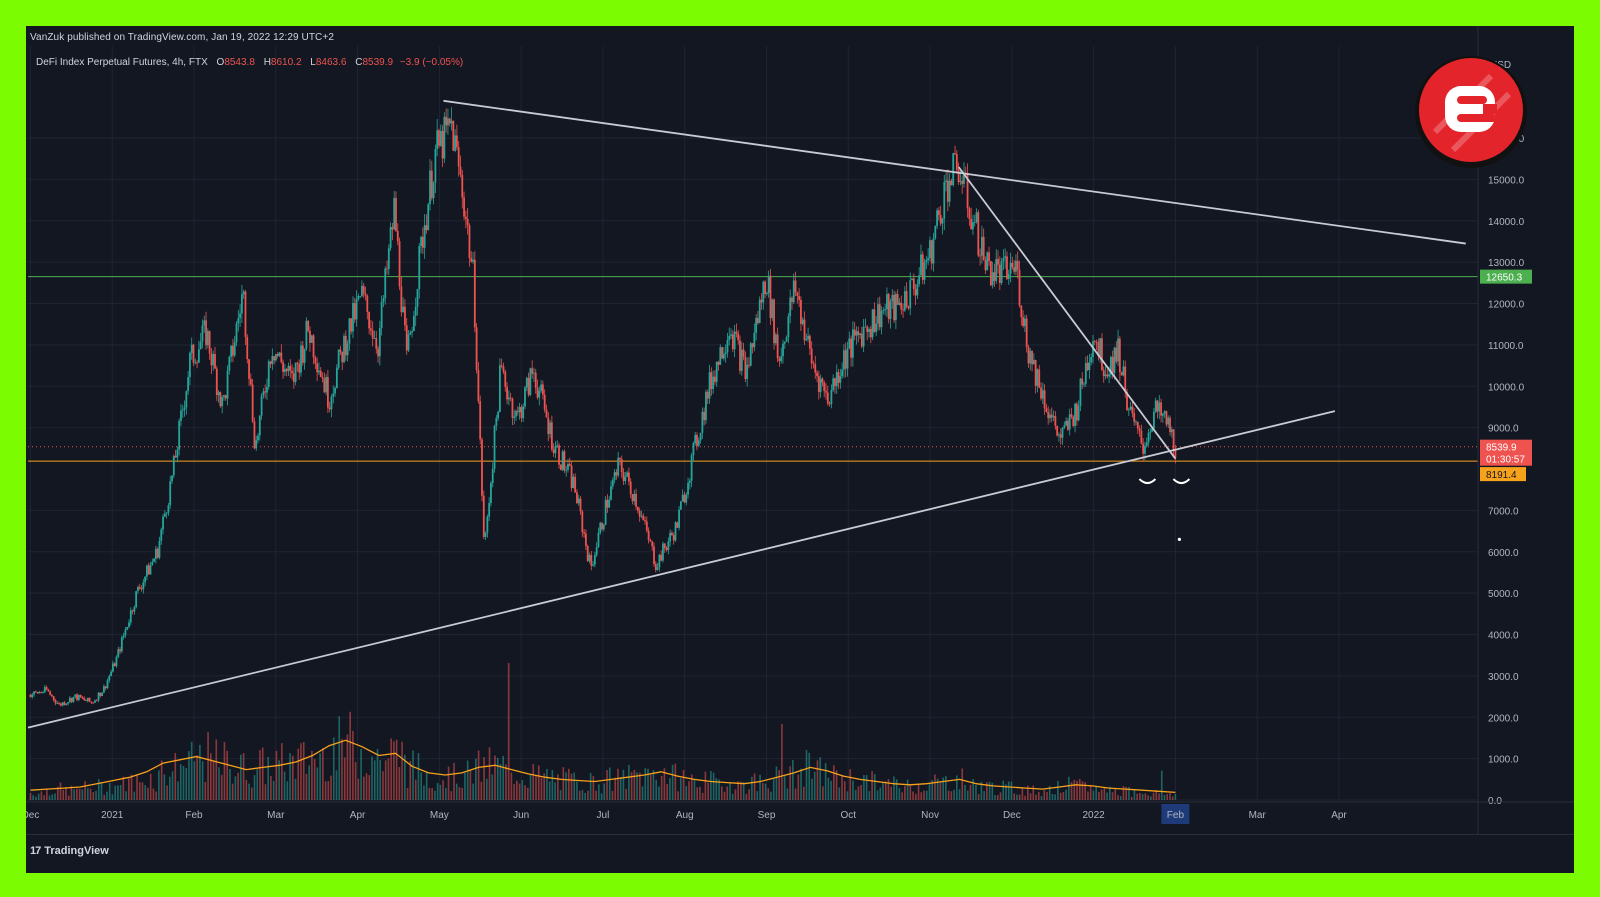 Image resolution: width=1600 pixels, height=897 pixels. I want to click on y-tick-label: 13000.0, so click(1506, 263).